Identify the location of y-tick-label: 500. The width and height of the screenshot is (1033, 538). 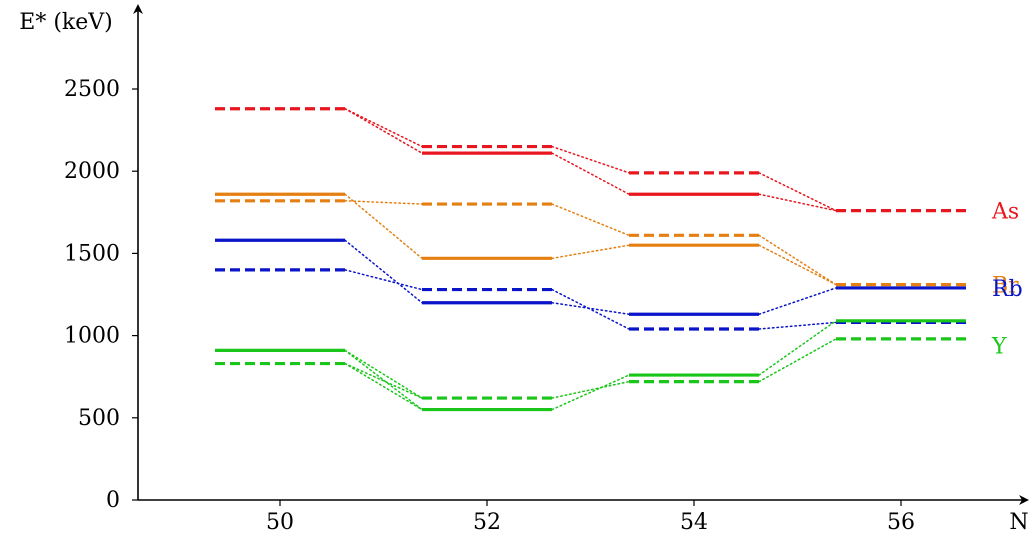
(99, 418).